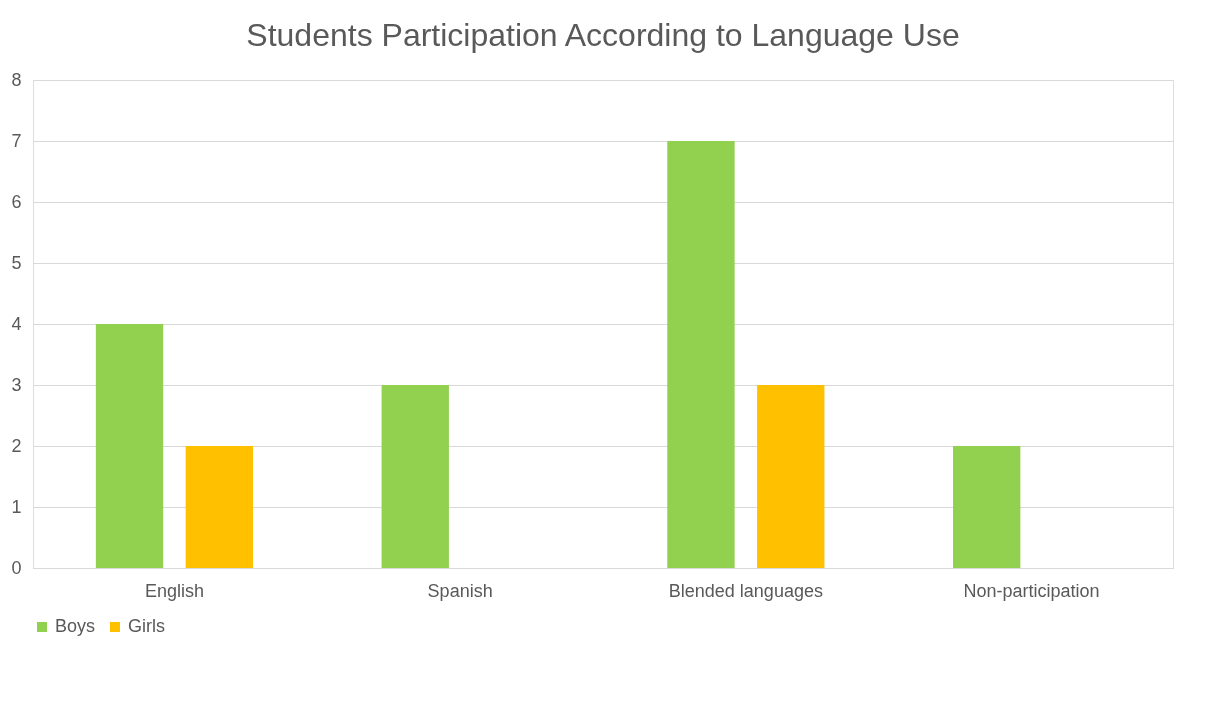  Describe the element at coordinates (16, 445) in the screenshot. I see `y-tick-label: 2` at that location.